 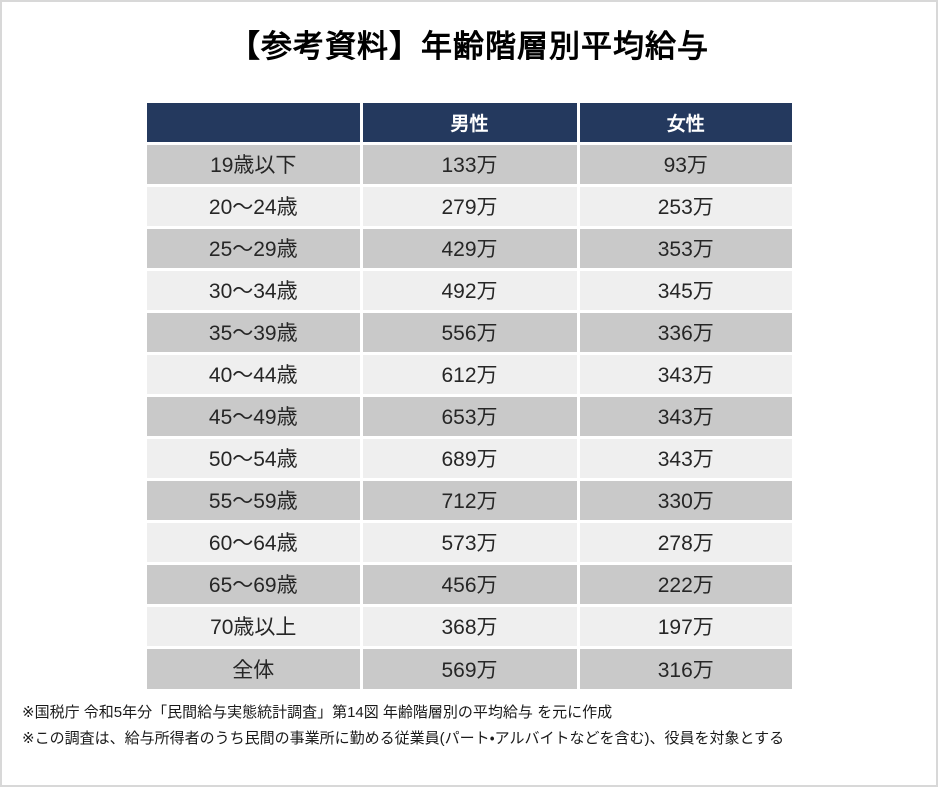 What do you see at coordinates (469, 46) in the screenshot?
I see `page-title: 【参考資料】年齢階層別平均給与` at bounding box center [469, 46].